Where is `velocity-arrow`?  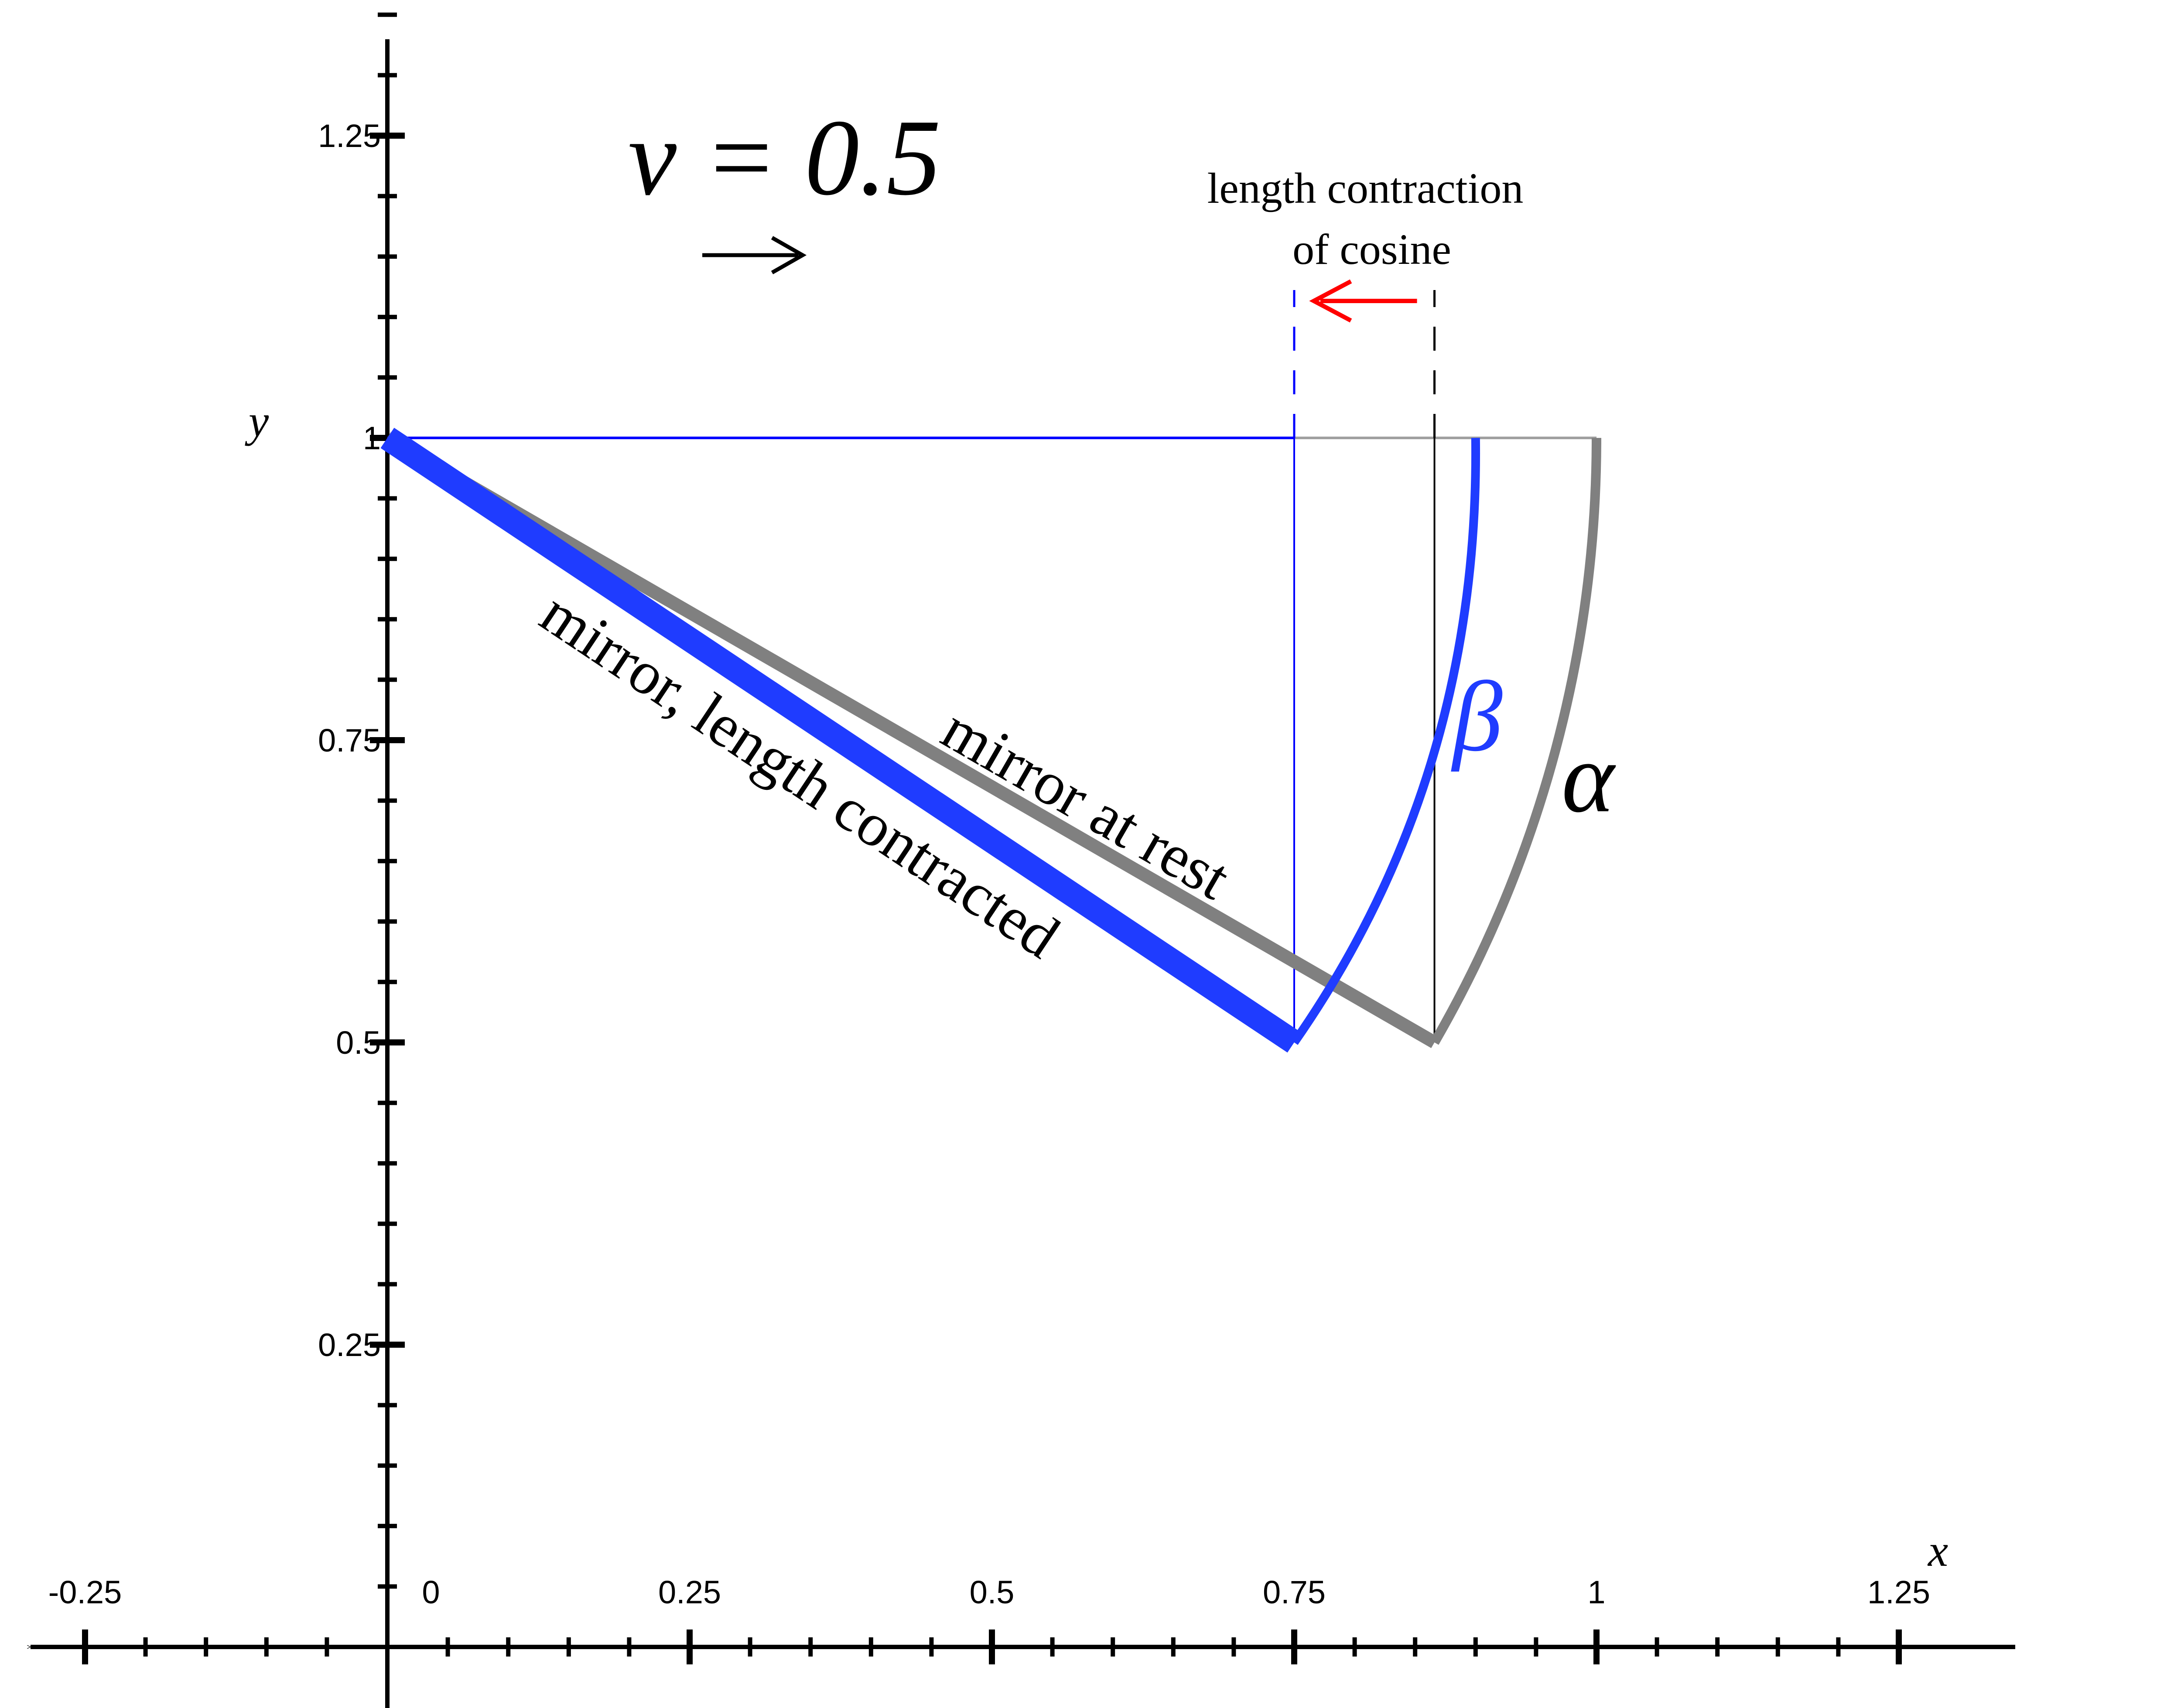
velocity-arrow is located at coordinates (754, 255).